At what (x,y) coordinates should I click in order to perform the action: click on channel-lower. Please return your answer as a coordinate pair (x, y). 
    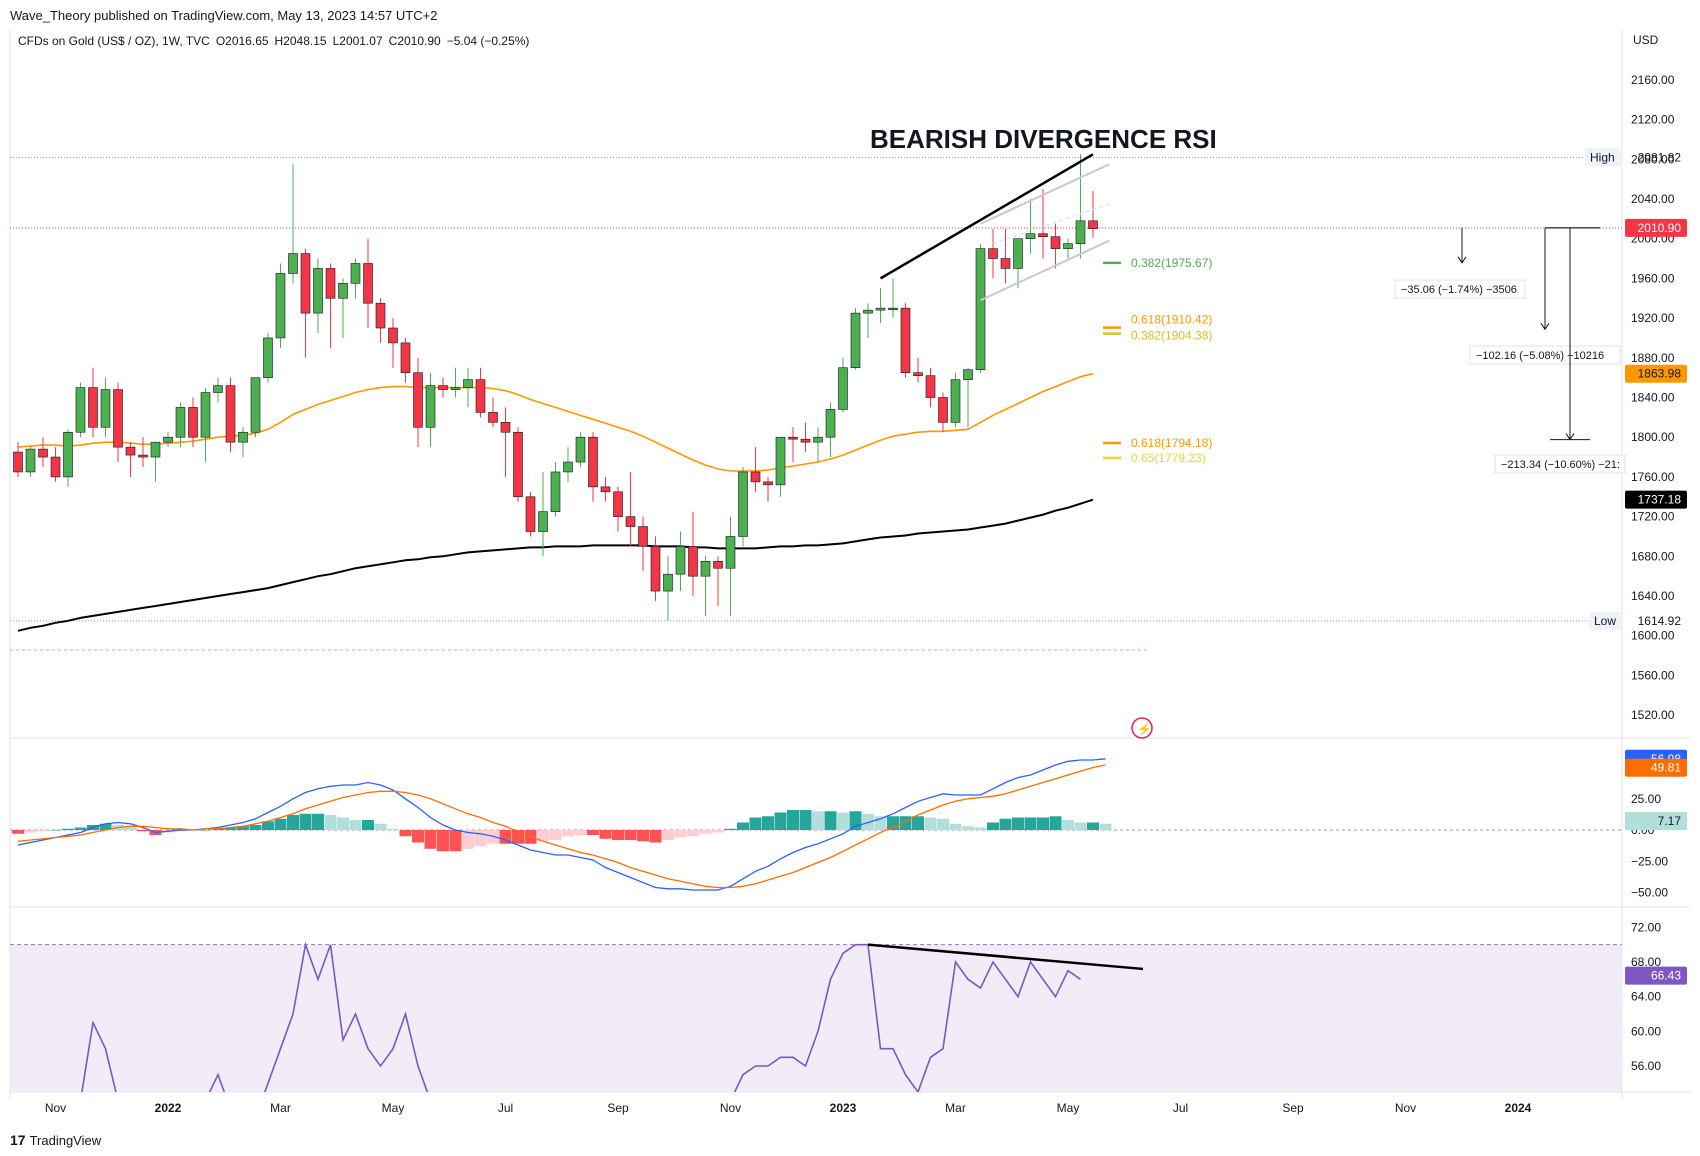
    Looking at the image, I should click on (1045, 270).